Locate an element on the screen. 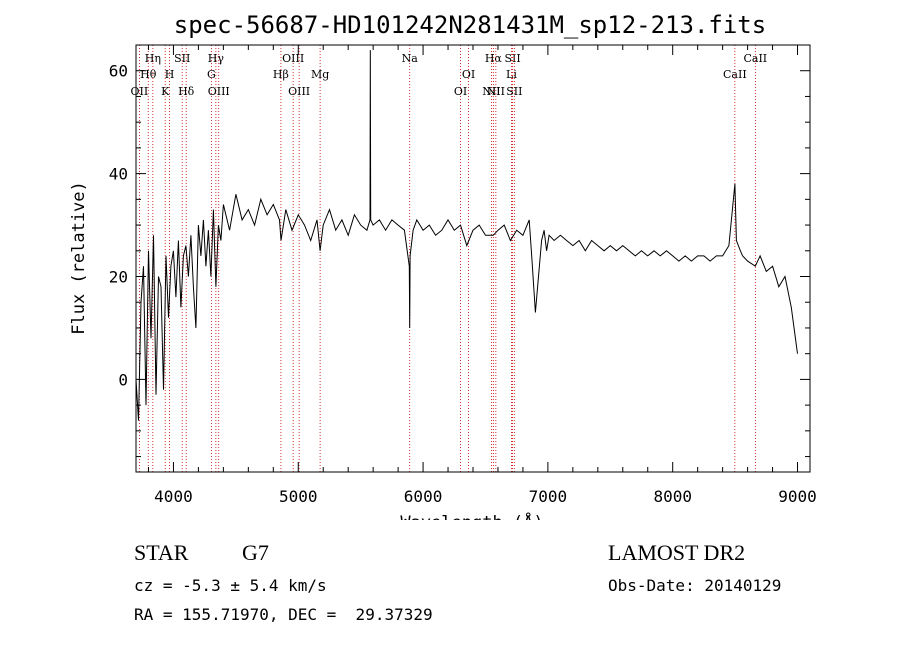 The height and width of the screenshot is (649, 900). x-tick-label-1: 5000 is located at coordinates (298, 496).